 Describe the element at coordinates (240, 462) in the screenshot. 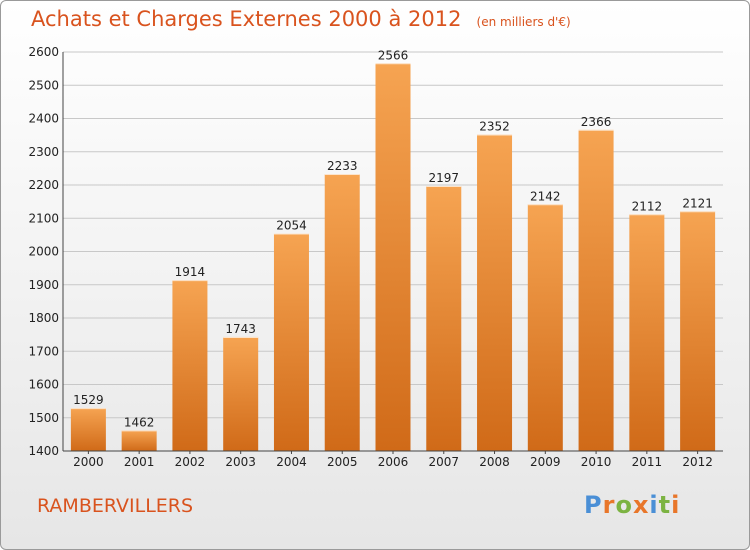

I see `x-tick-label: 2003` at that location.